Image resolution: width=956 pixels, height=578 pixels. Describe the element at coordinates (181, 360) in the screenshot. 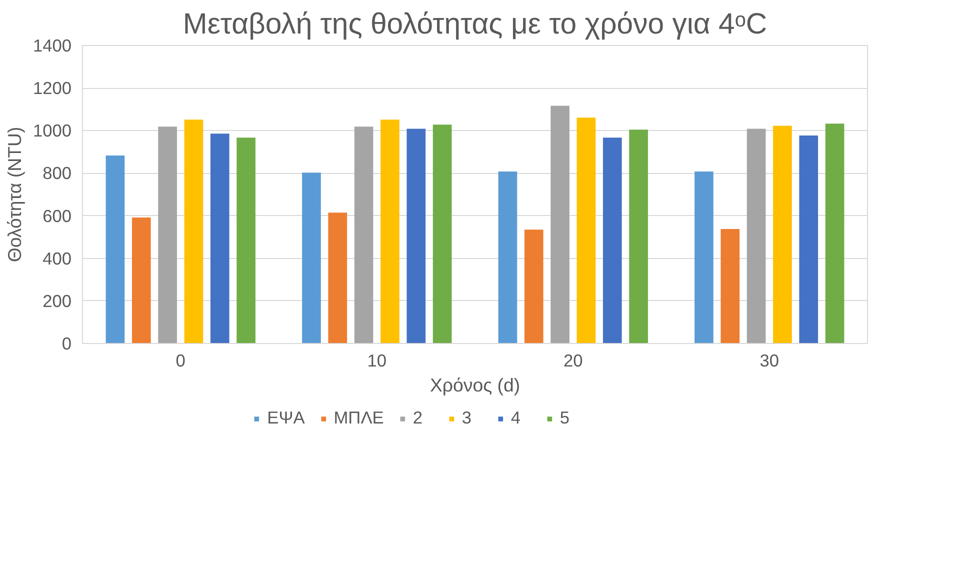

I see `x-tick-label: 0` at that location.